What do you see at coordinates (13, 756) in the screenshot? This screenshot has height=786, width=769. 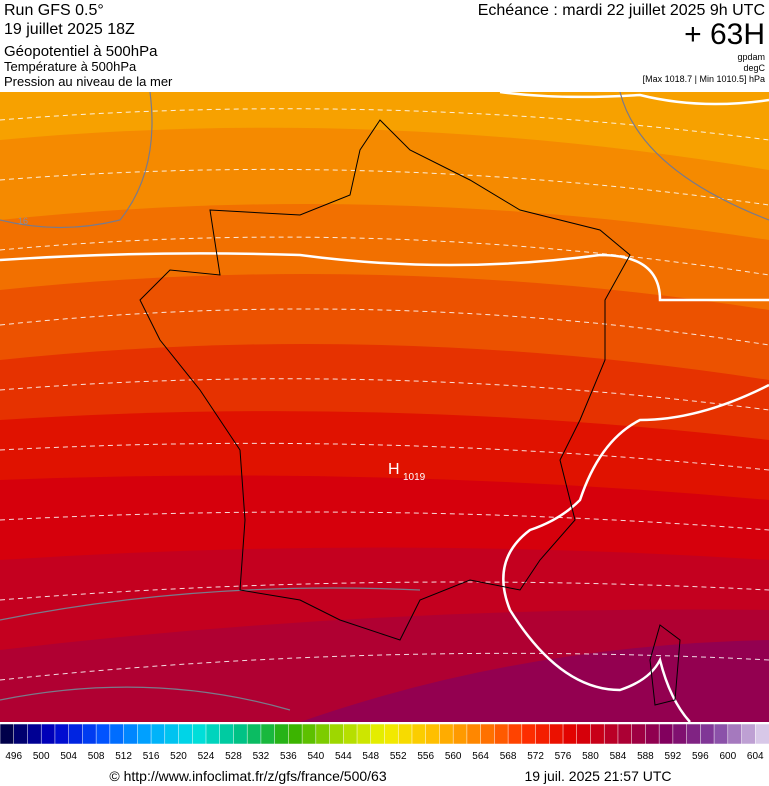 I see `colorbar-label: 496` at bounding box center [13, 756].